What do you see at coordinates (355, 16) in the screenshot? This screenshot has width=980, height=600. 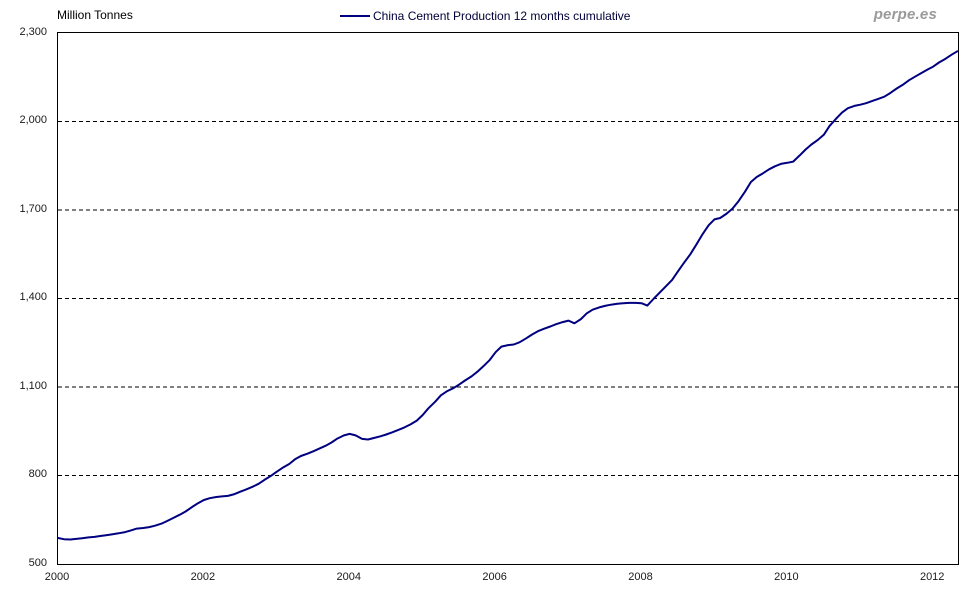 I see `legend-line-swatch-icon` at bounding box center [355, 16].